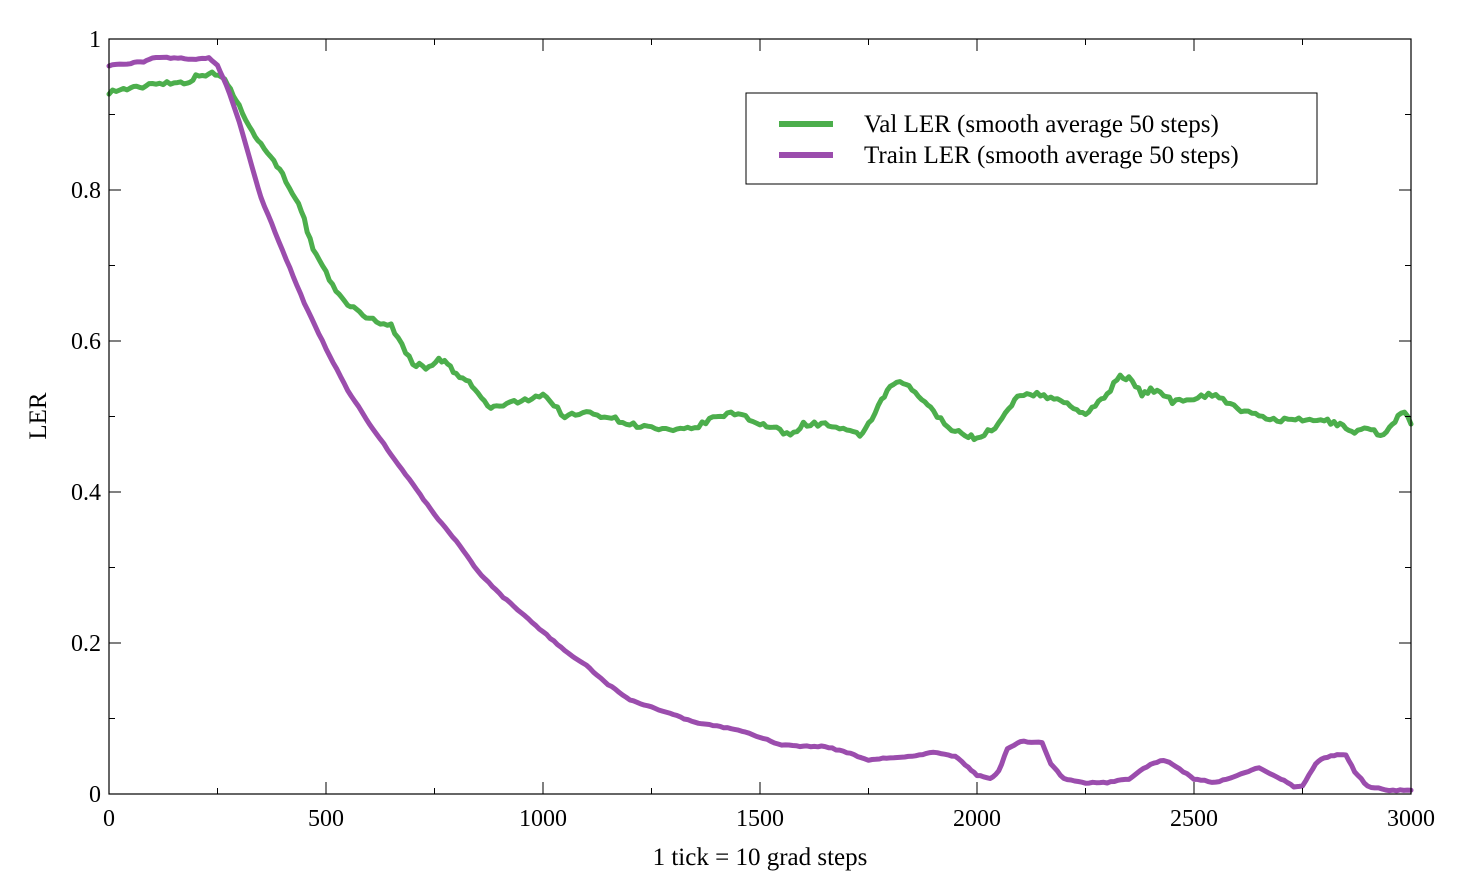 This screenshot has width=1470, height=894. Describe the element at coordinates (760, 819) in the screenshot. I see `x-tick-label: 1500` at that location.